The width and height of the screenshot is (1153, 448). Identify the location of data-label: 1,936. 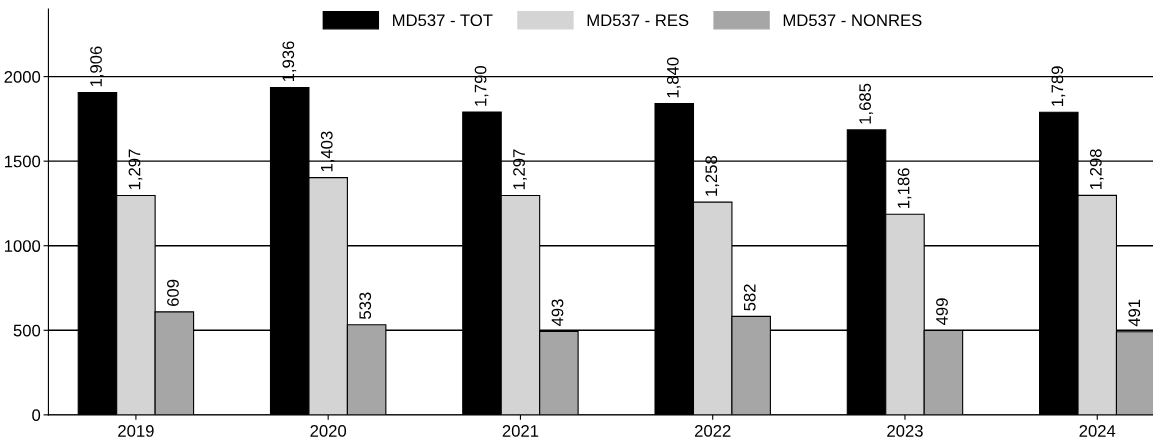
(289, 61).